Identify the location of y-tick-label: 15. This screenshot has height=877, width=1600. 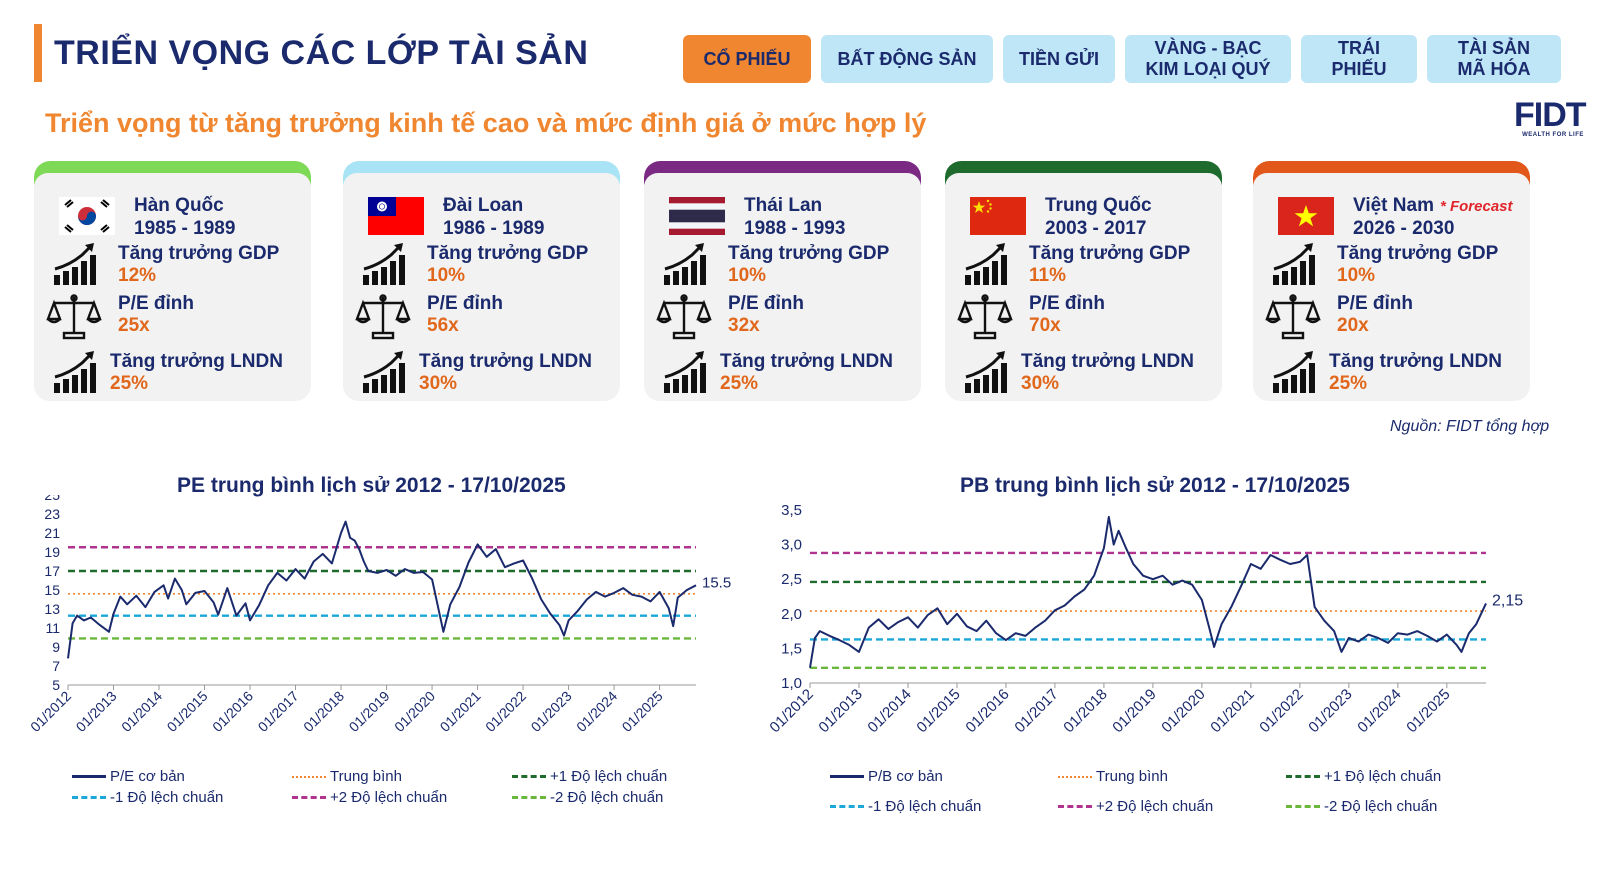
(52, 590).